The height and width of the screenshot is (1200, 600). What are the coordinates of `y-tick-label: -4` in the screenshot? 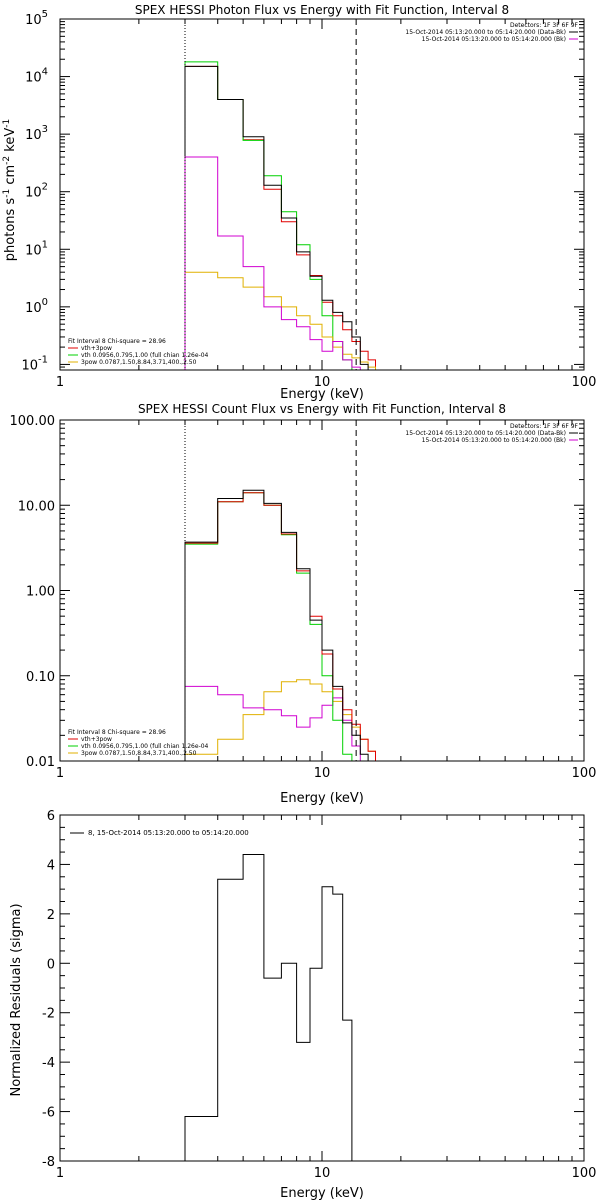 It's located at (48, 1063).